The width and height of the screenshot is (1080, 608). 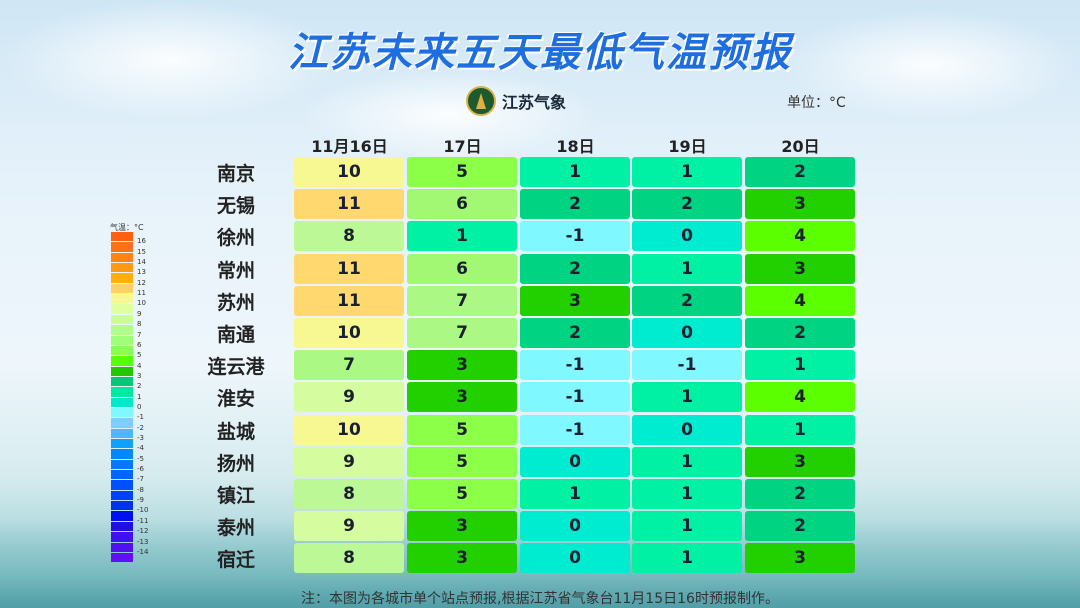 What do you see at coordinates (235, 174) in the screenshot?
I see `city-label: 南京` at bounding box center [235, 174].